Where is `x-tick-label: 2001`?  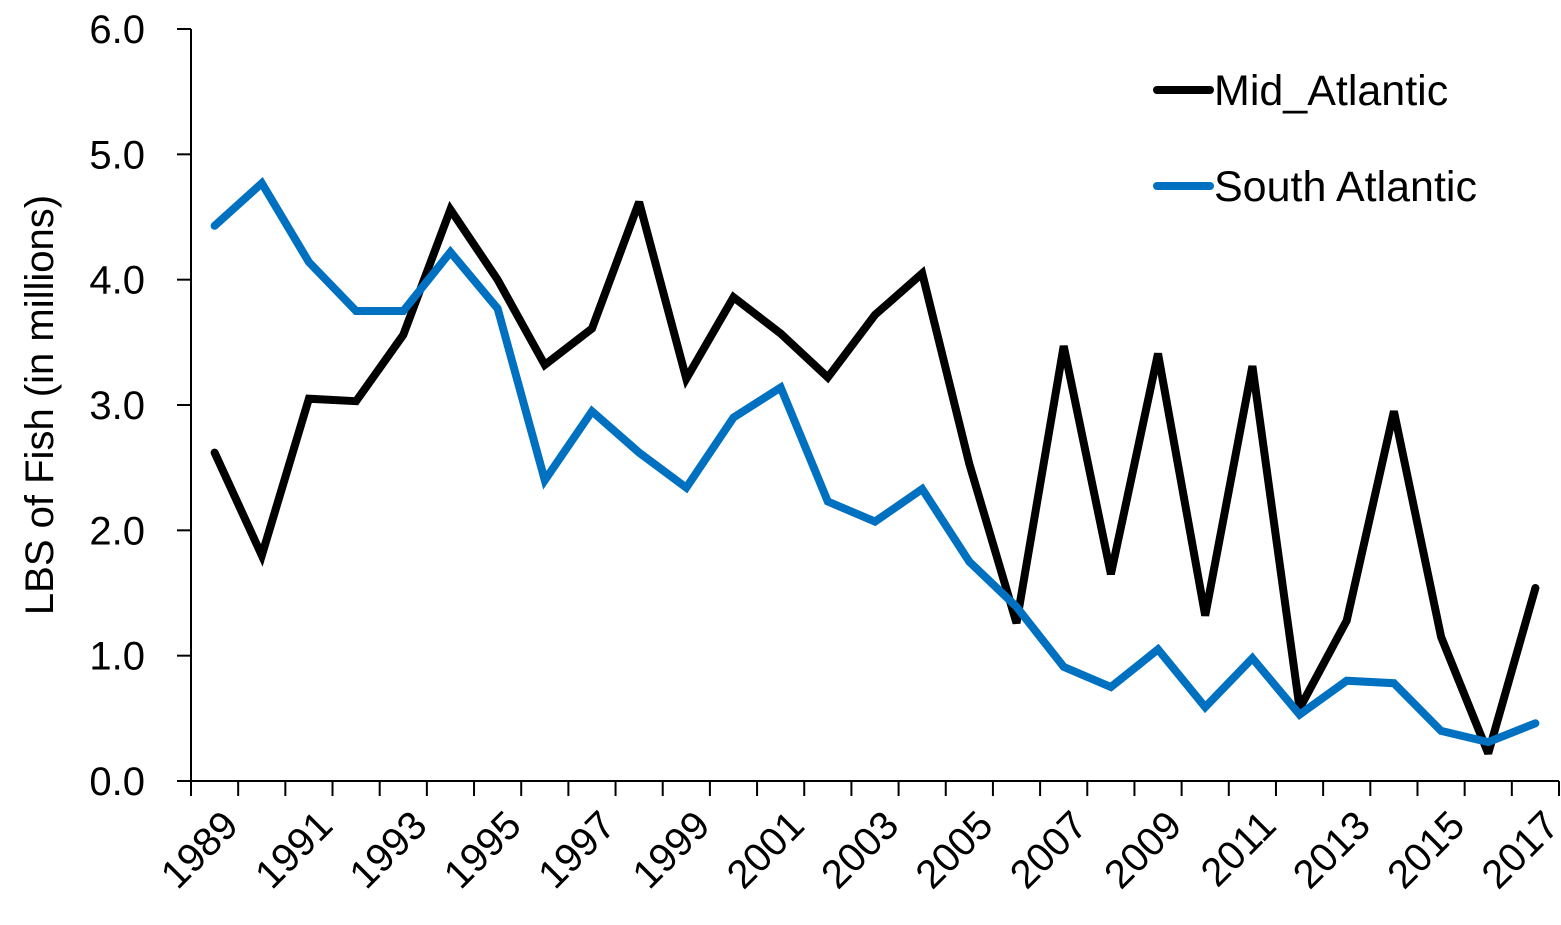
x-tick-label: 2001 is located at coordinates (766, 850).